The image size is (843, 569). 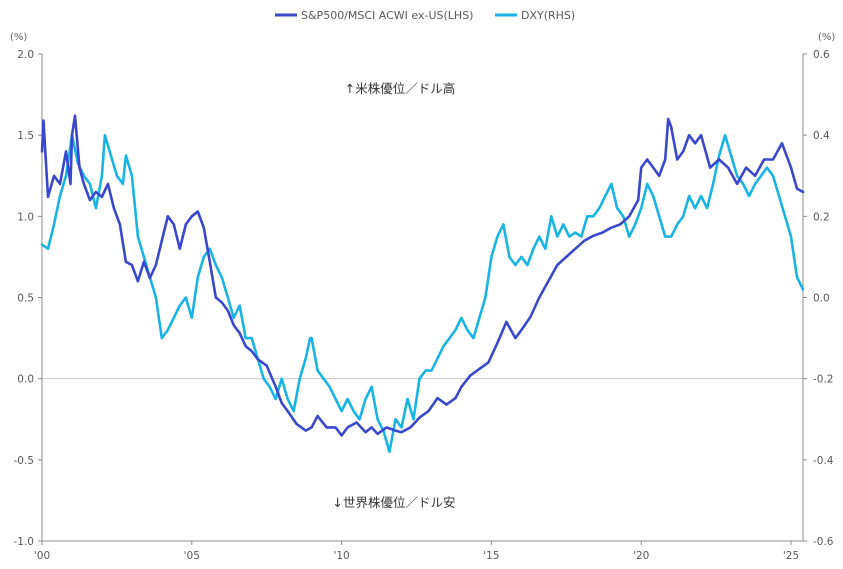 I want to click on right-tick-label: -0.4, so click(x=823, y=461).